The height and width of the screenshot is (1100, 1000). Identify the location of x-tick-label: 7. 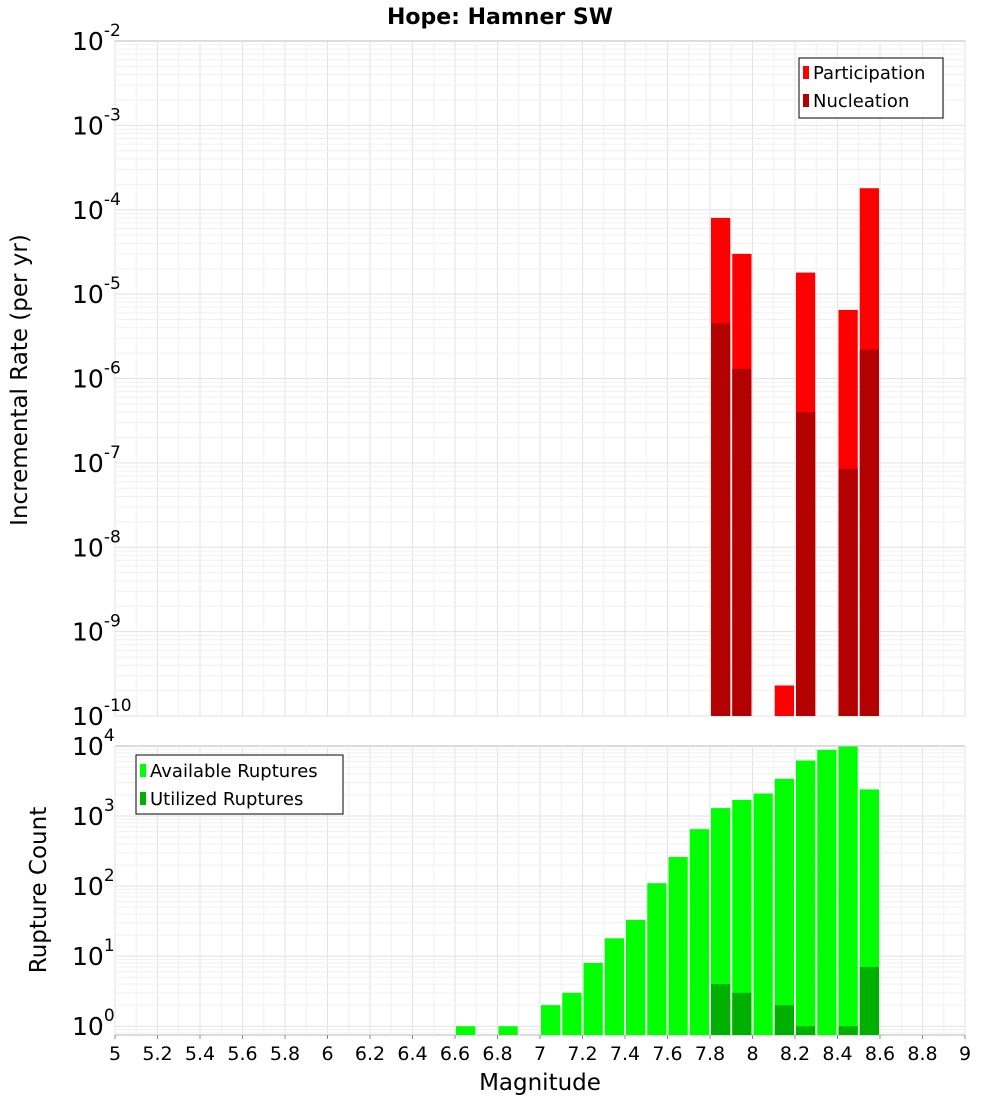
(540, 1054).